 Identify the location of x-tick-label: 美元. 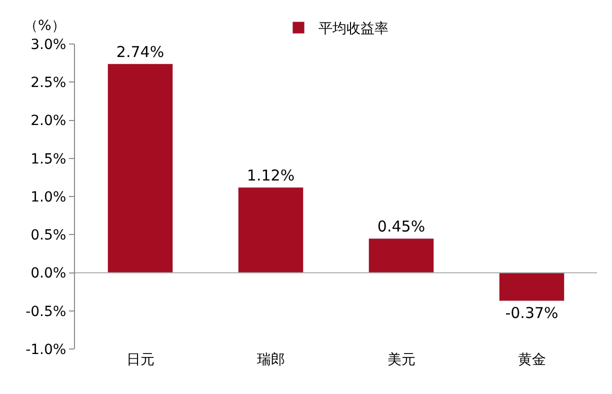
(401, 360).